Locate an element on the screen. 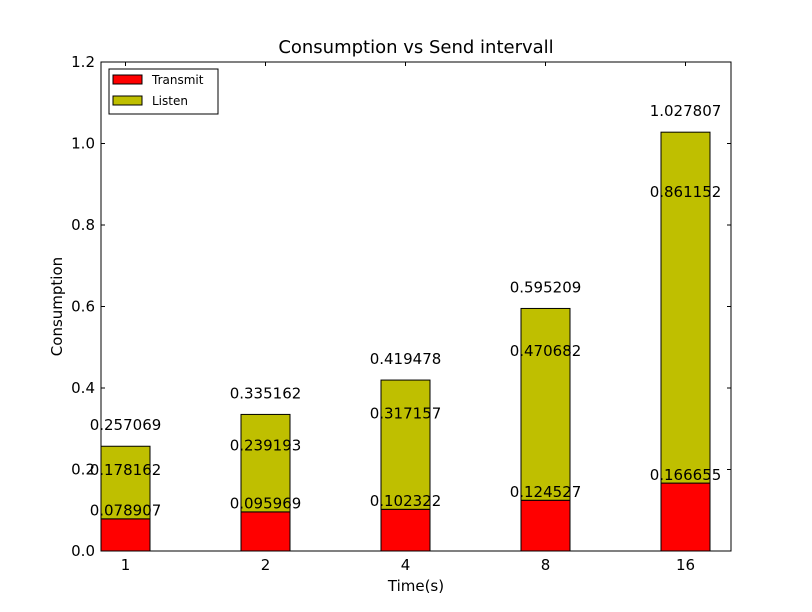 The image size is (812, 612). data-label-transmit: 0.078907 is located at coordinates (126, 511).